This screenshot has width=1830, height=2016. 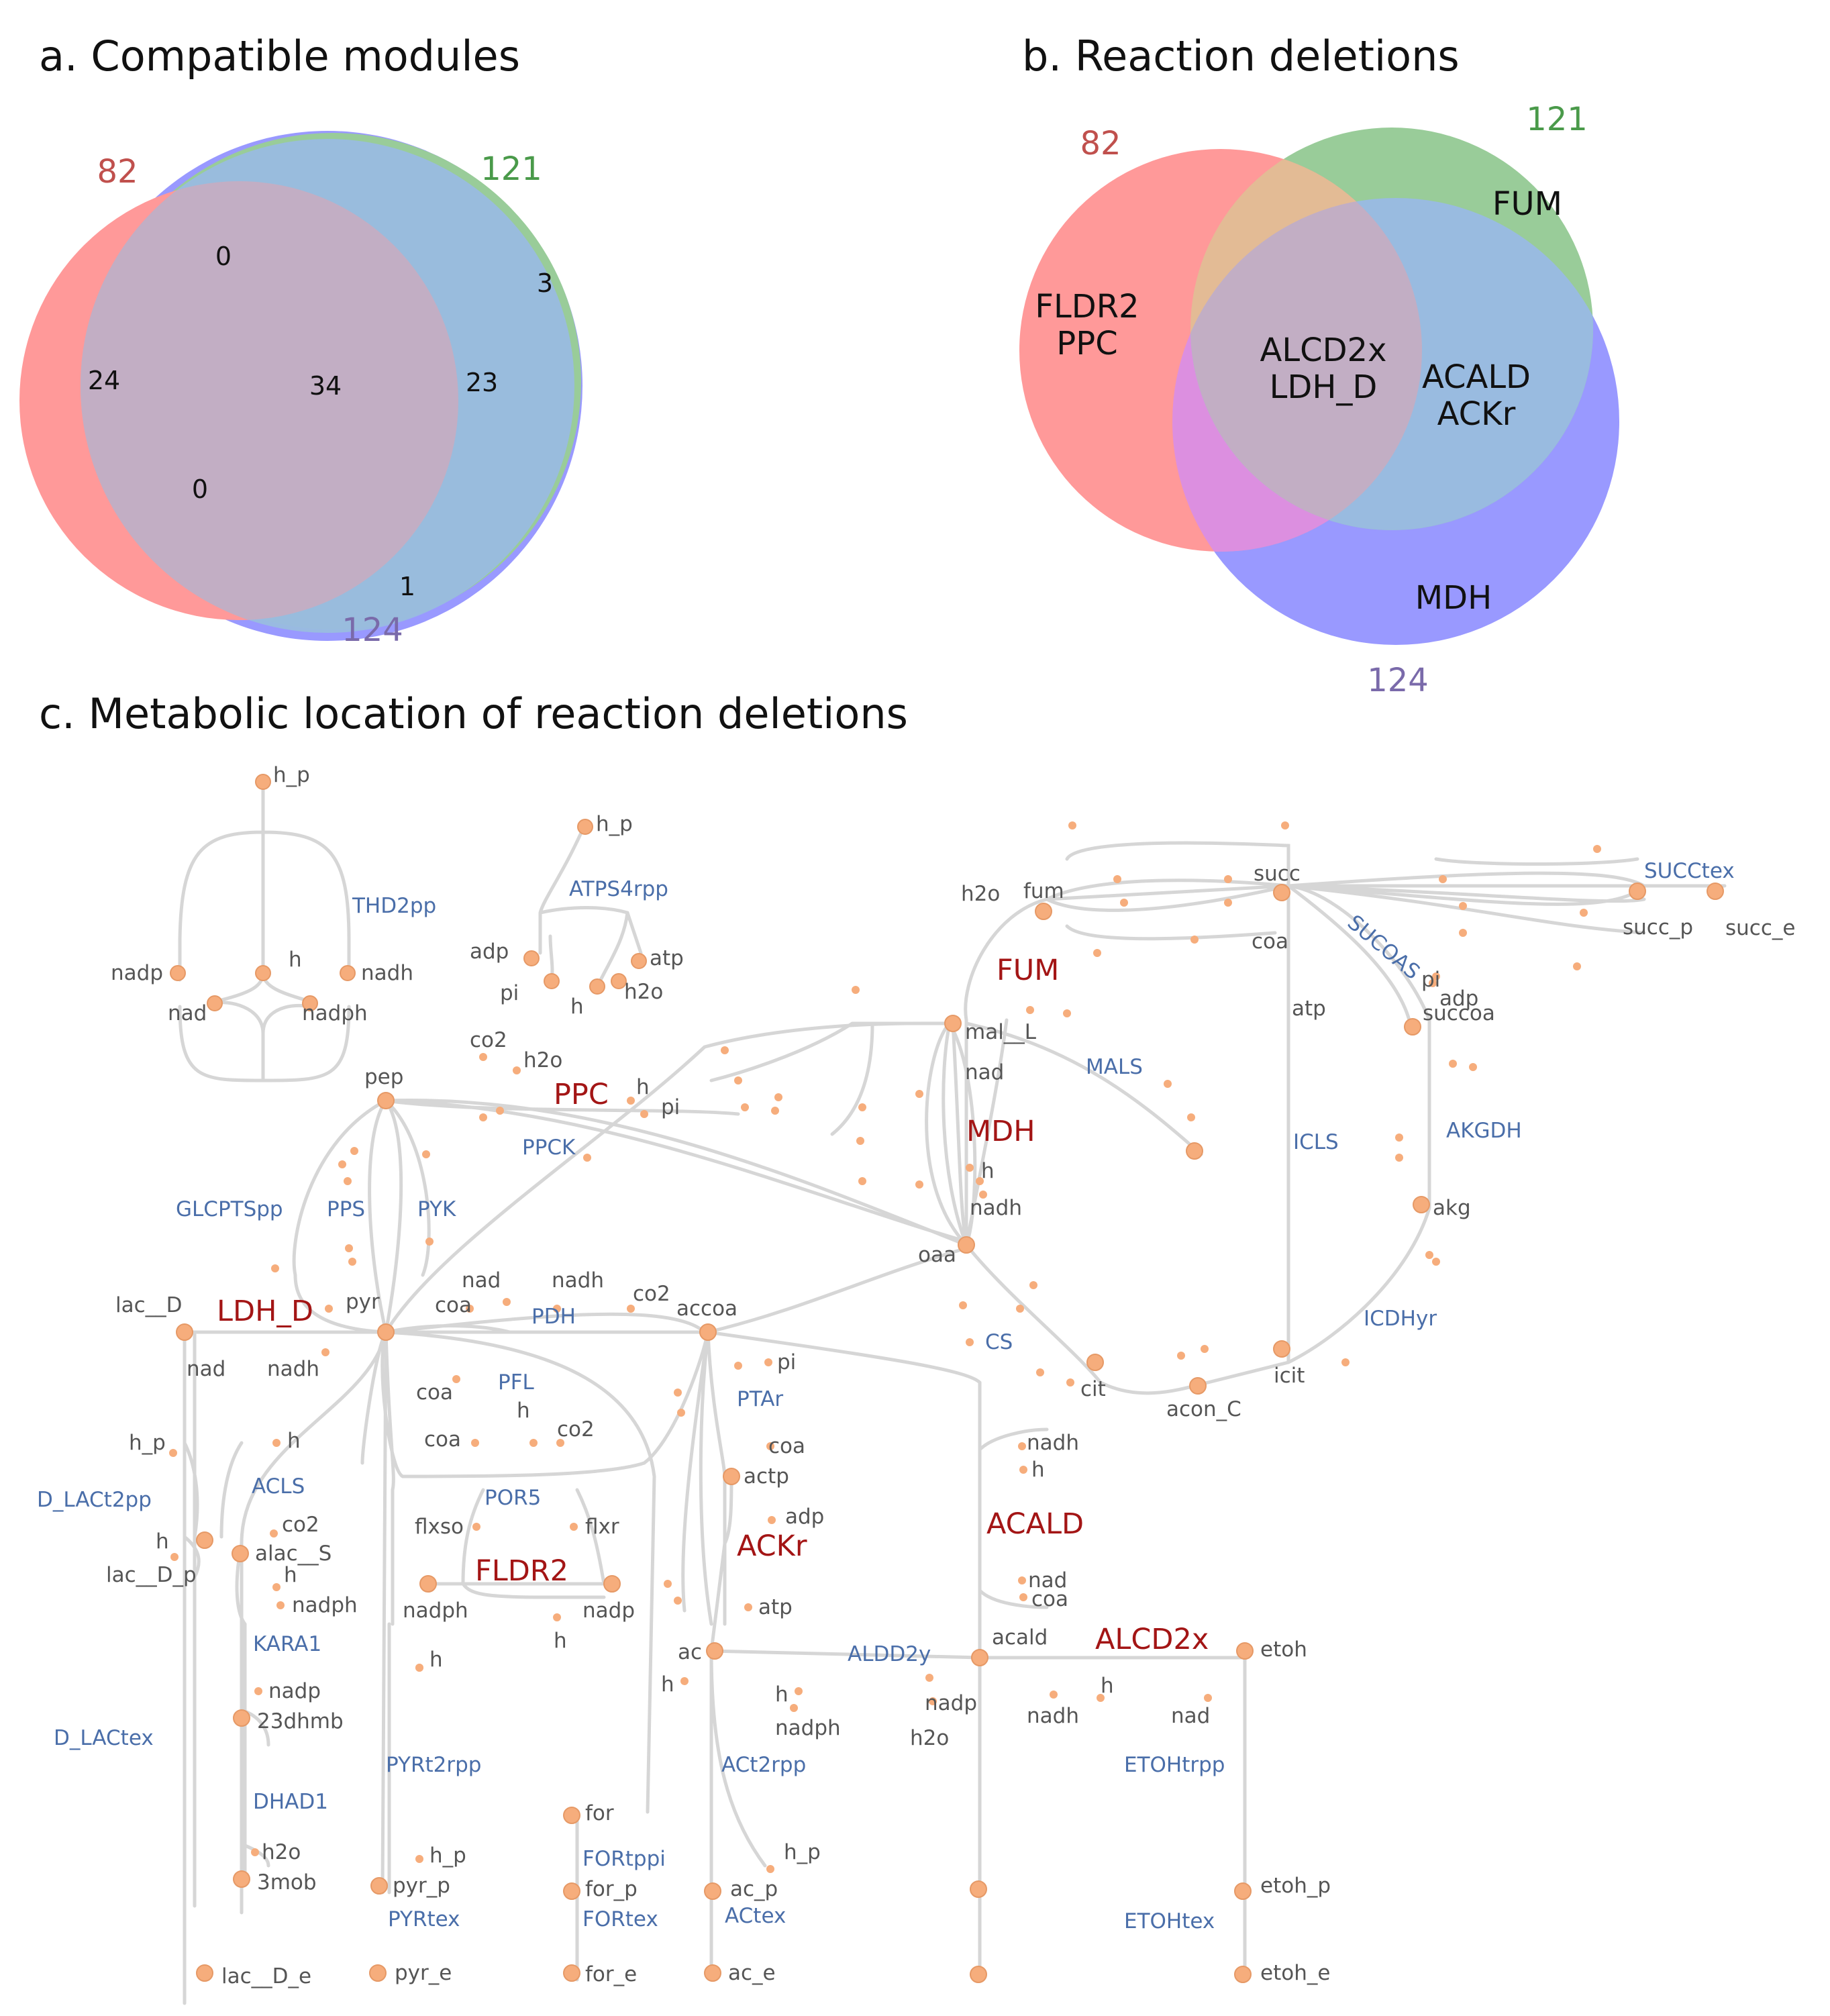 What do you see at coordinates (293, 1554) in the screenshot?
I see `metabolite-label: alac__S` at bounding box center [293, 1554].